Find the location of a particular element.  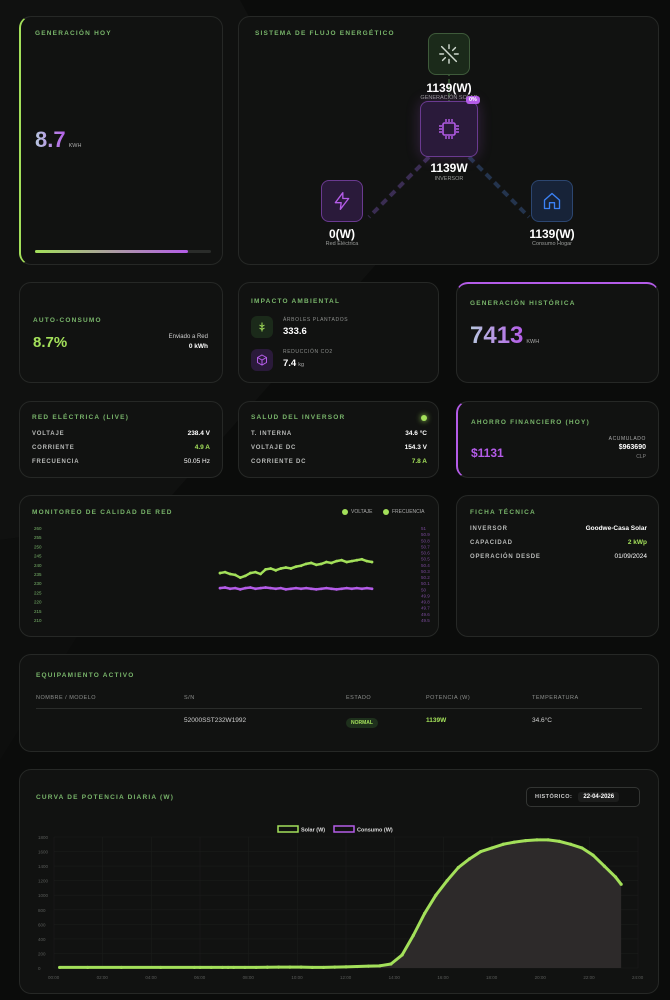

gen-hoy-card: GENERACIÓN HOY 8.7 KWH is located at coordinates (121, 140).